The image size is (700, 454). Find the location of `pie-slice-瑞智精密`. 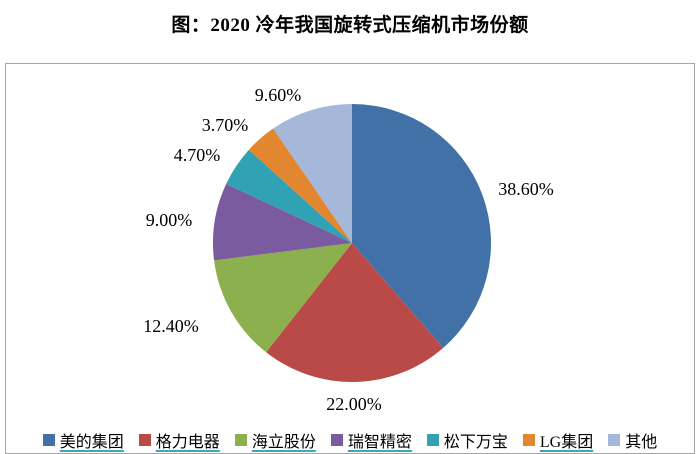

pie-slice-瑞智精密 is located at coordinates (282, 222).